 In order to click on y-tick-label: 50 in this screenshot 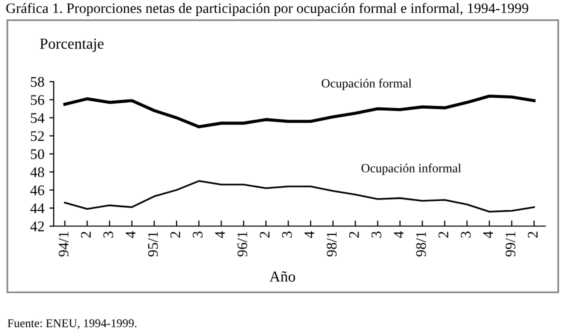, I will do `click(37, 154)`.